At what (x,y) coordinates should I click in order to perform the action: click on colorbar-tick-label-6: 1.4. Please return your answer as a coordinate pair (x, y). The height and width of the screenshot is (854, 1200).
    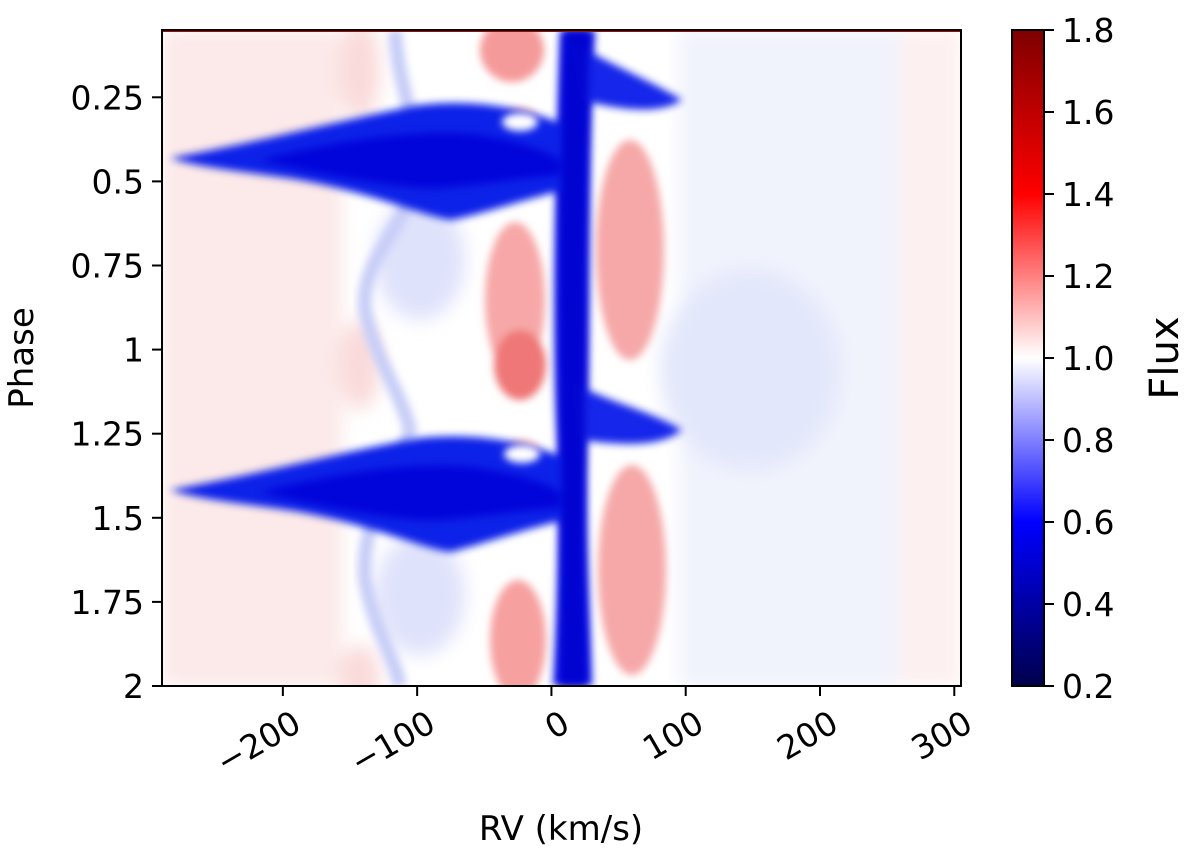
    Looking at the image, I should click on (1088, 194).